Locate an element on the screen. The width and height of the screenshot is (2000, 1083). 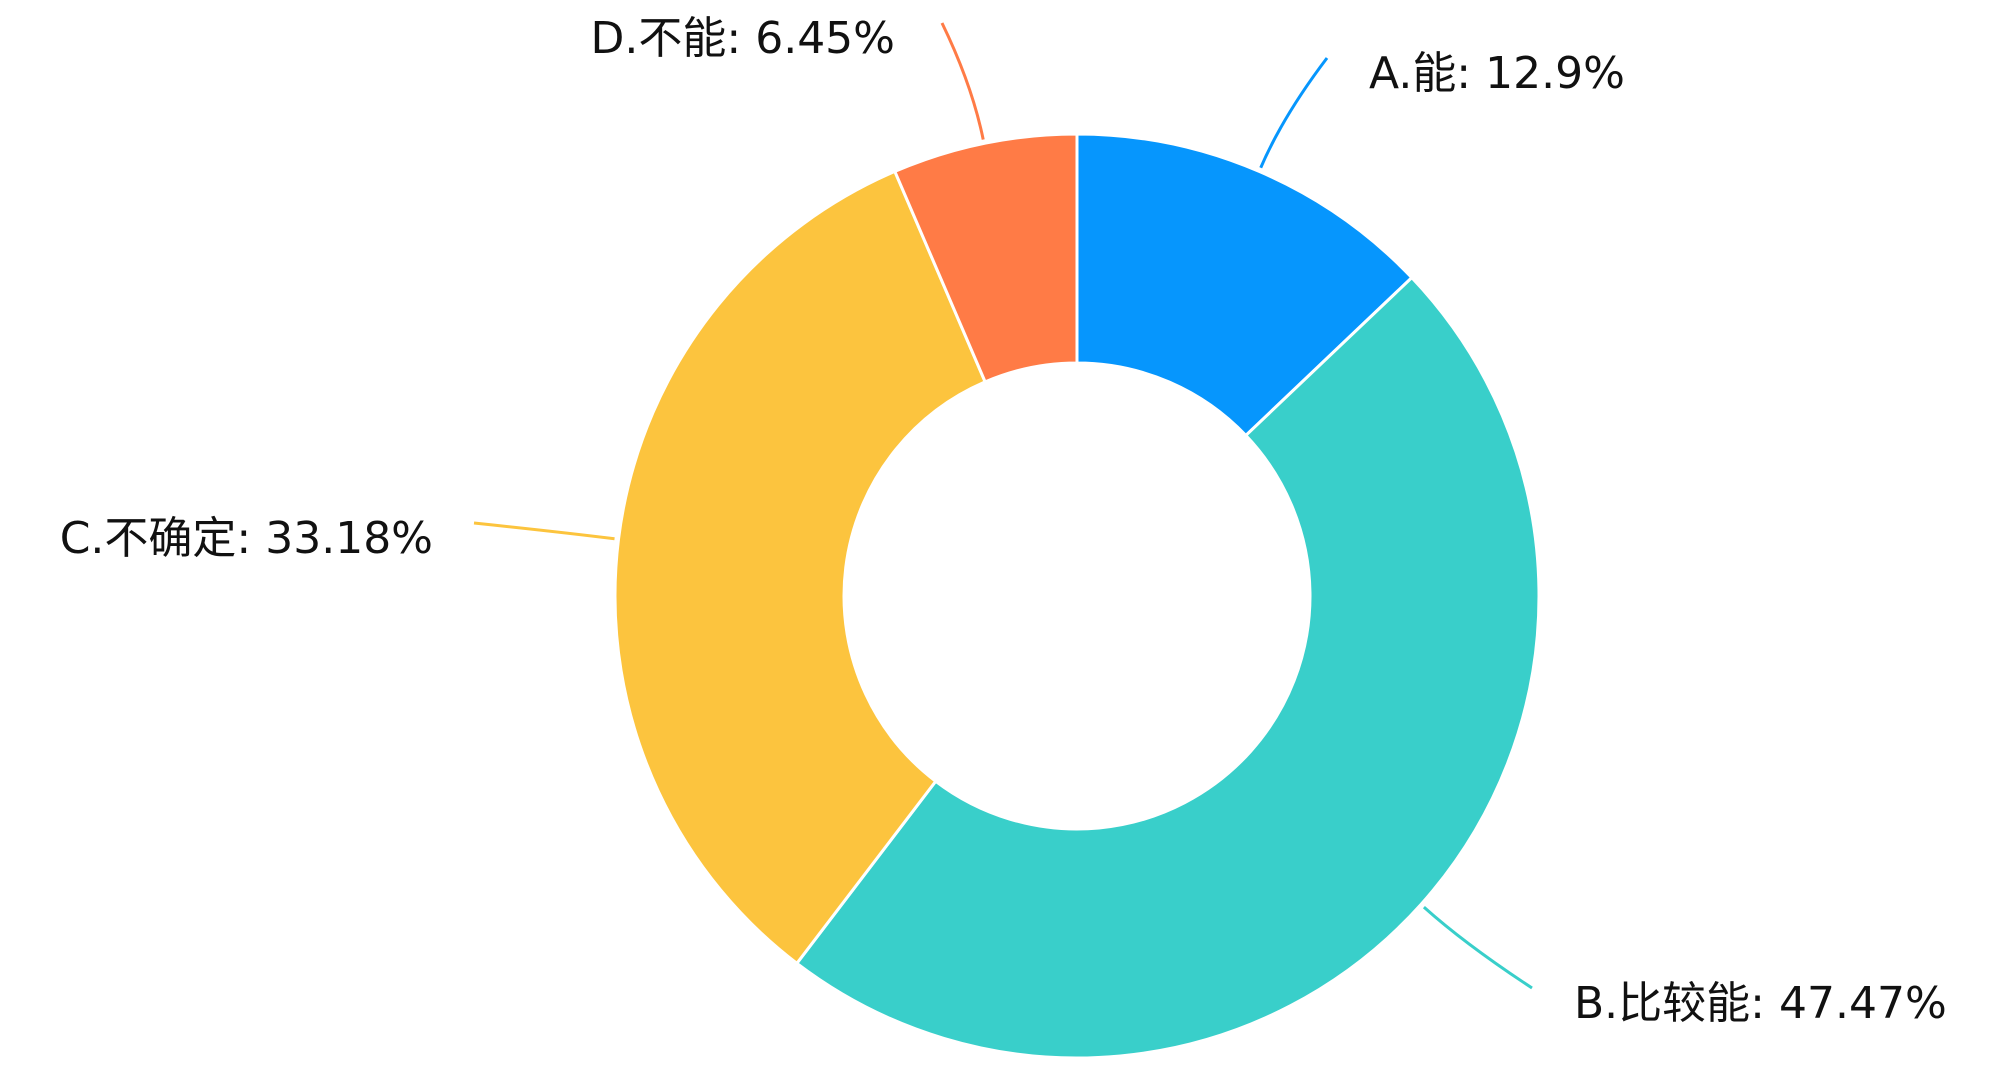
data-label: C.不确定: 33.18% is located at coordinates (246, 538).